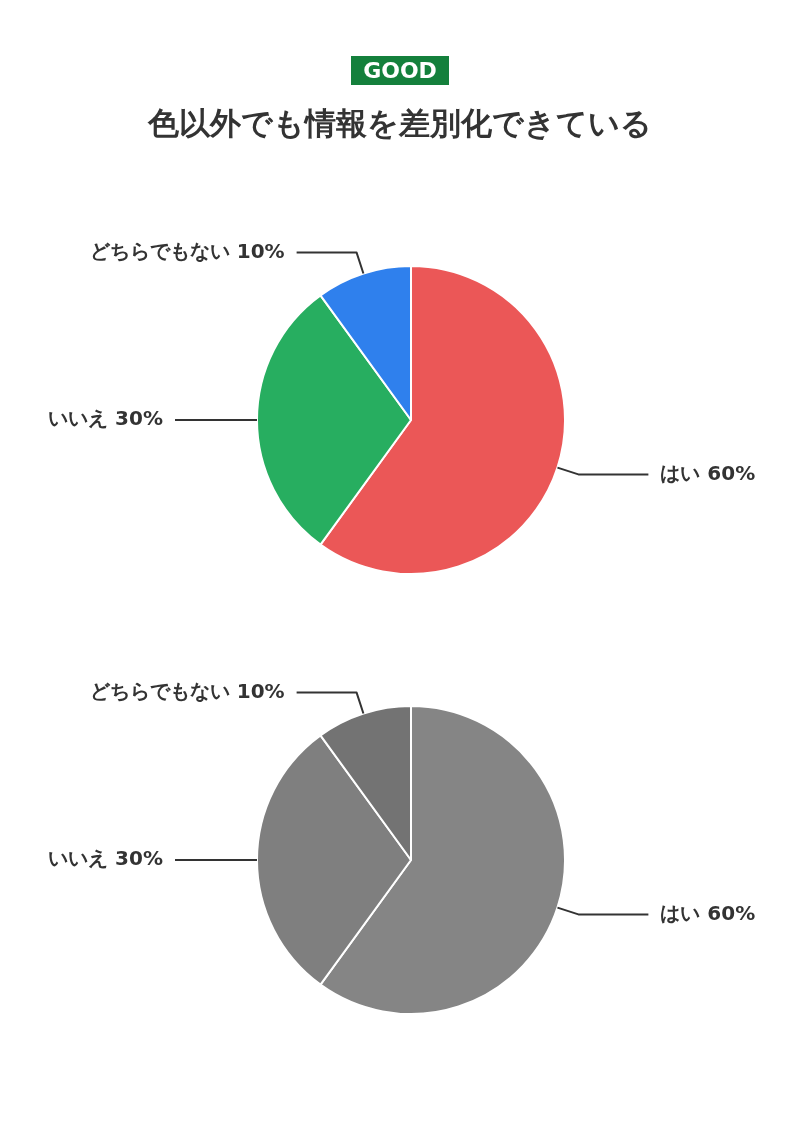 This screenshot has height=1140, width=800. What do you see at coordinates (399, 123) in the screenshot?
I see `chart-title: 色以外でも情報を差別化できている` at bounding box center [399, 123].